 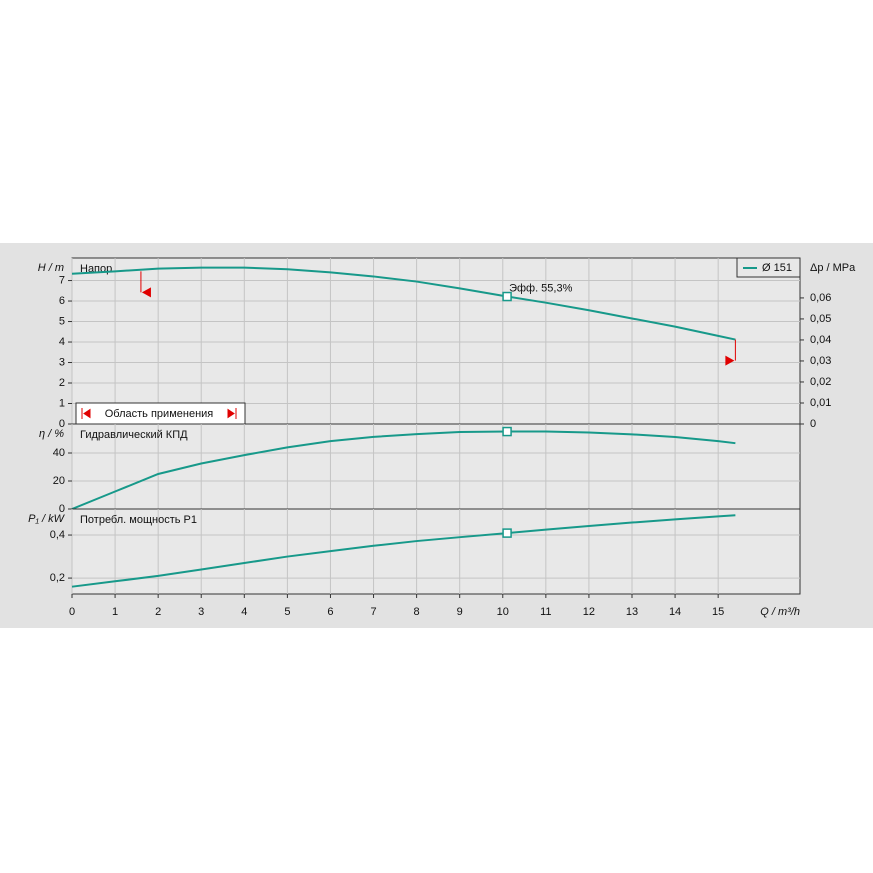 I want to click on legend-label: Ø 151, so click(x=777, y=268).